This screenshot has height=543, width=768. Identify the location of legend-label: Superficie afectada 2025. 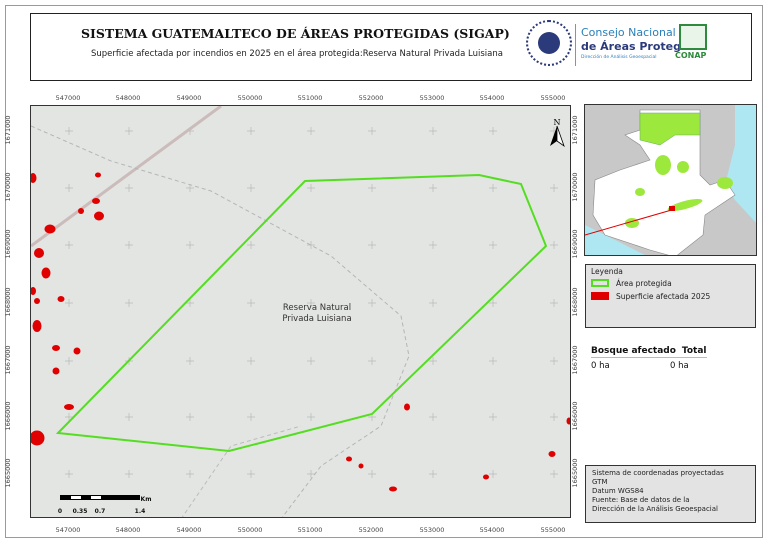
(663, 296).